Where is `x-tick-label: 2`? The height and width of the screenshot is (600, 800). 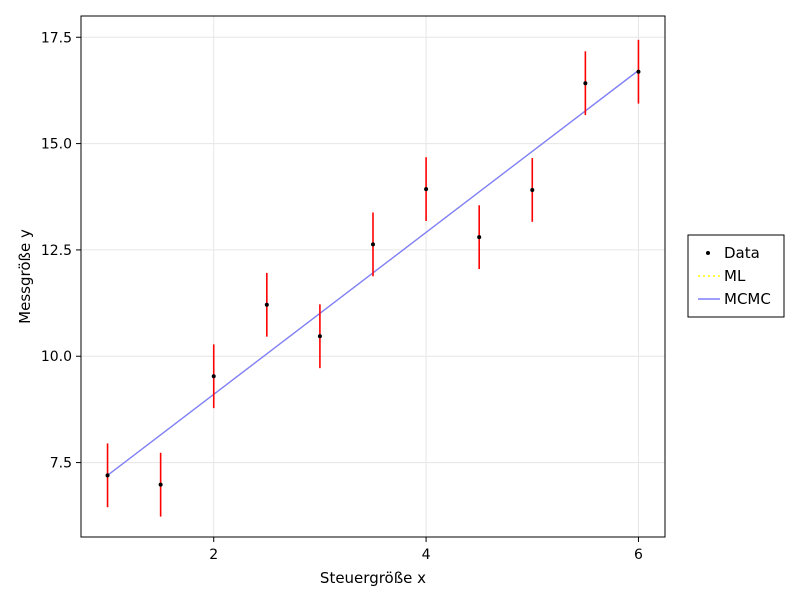 x-tick-label: 2 is located at coordinates (213, 555).